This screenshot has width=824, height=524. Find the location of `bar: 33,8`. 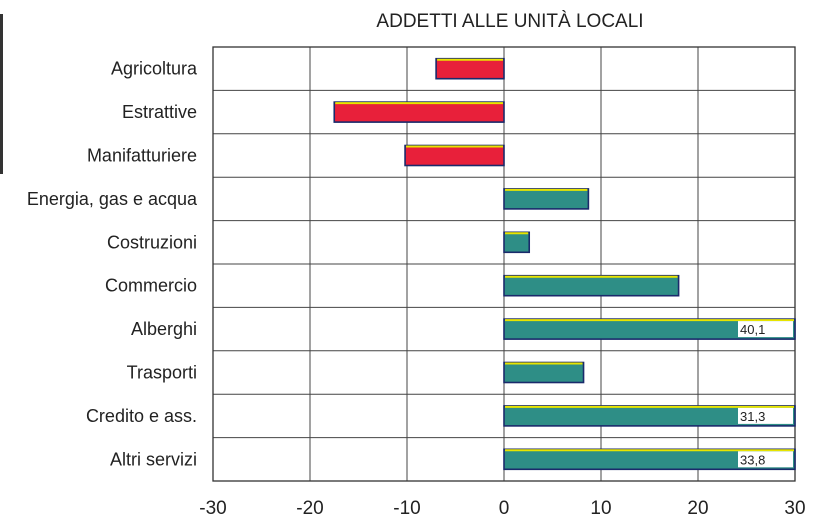

bar: 33,8 is located at coordinates (649, 459).